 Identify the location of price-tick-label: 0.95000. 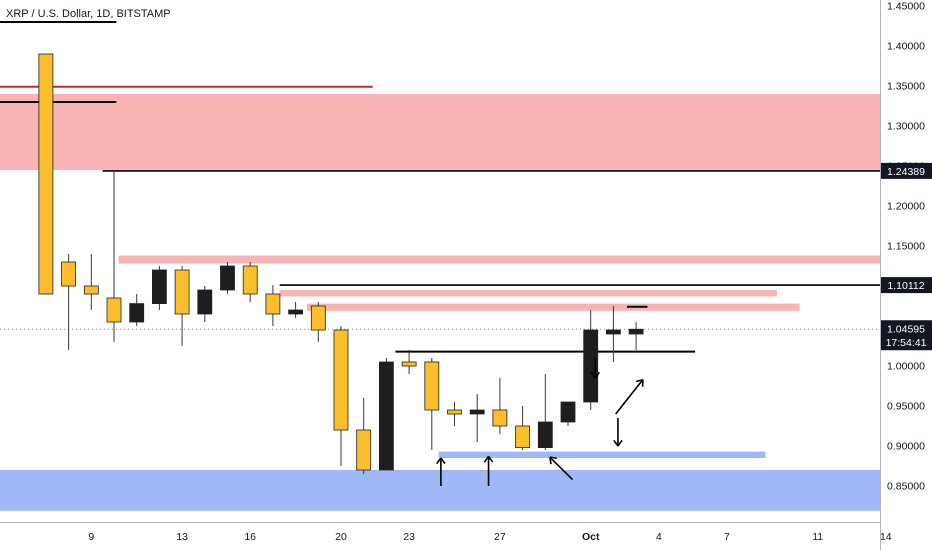
(906, 407).